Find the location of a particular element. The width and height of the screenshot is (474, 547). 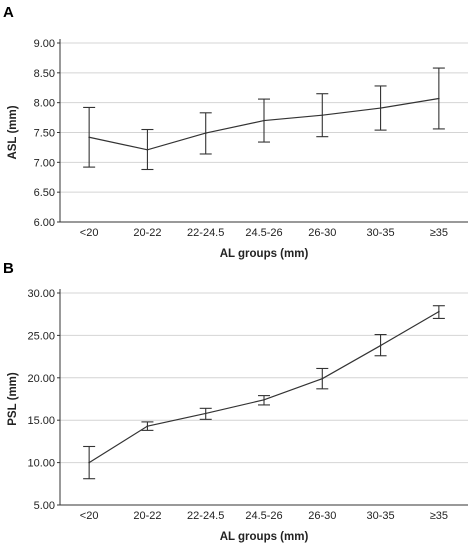

y-tick-label: 30.00 is located at coordinates (41, 294).